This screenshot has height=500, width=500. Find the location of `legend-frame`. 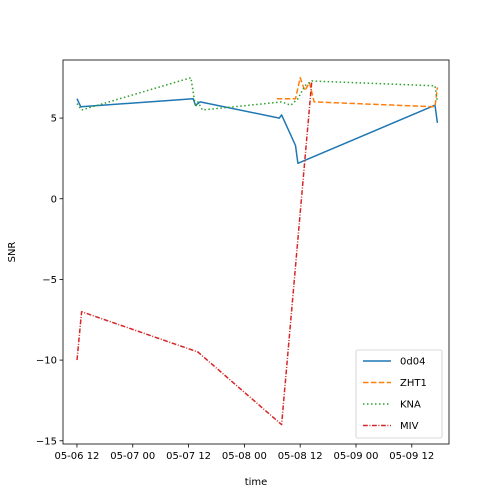

legend-frame is located at coordinates (399, 394).